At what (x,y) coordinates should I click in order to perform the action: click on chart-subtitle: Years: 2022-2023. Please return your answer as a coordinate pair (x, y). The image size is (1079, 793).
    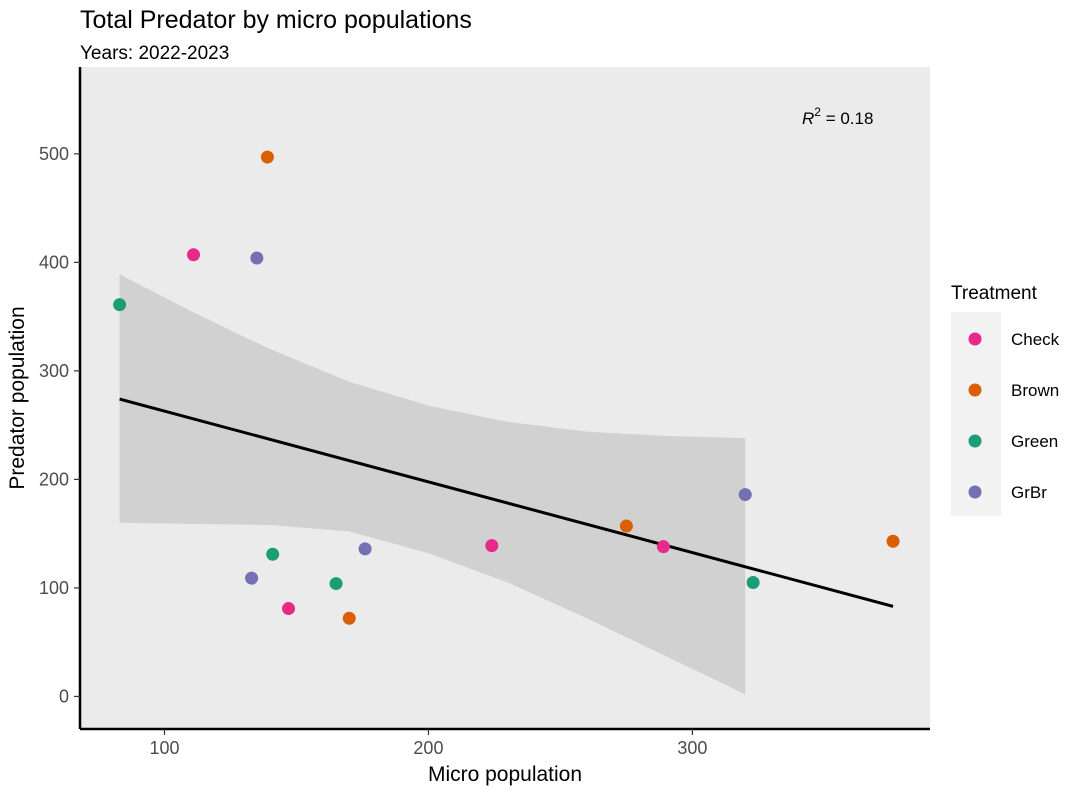
    Looking at the image, I should click on (154, 53).